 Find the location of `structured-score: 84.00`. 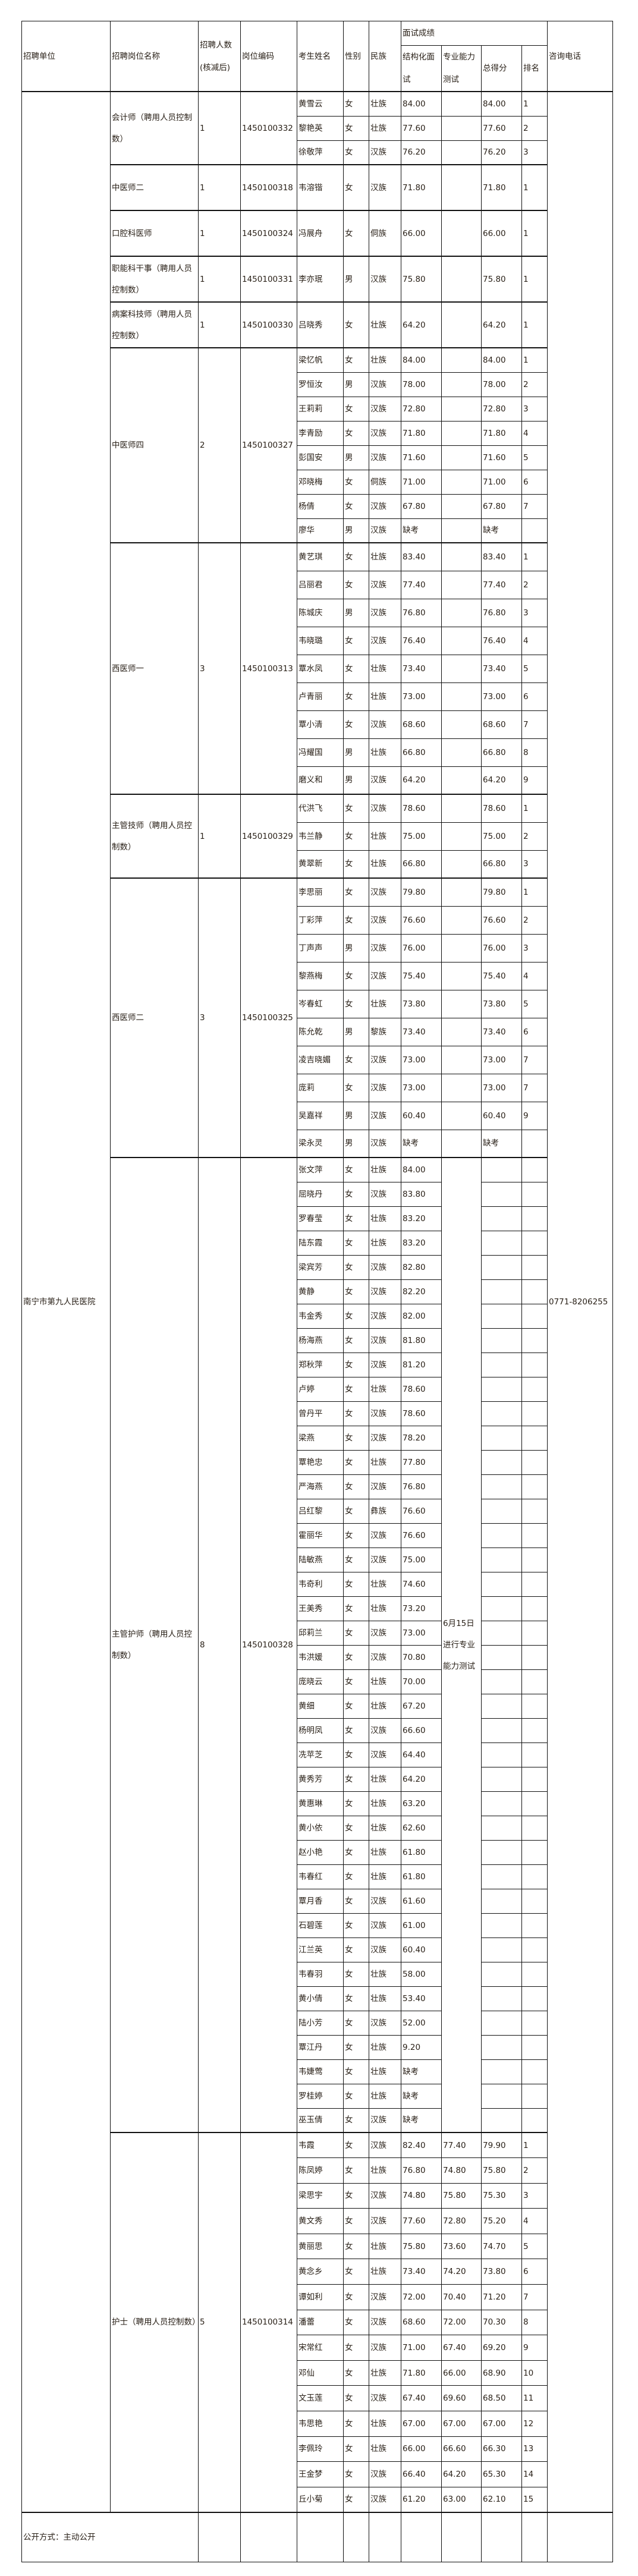

structured-score: 84.00 is located at coordinates (421, 360).